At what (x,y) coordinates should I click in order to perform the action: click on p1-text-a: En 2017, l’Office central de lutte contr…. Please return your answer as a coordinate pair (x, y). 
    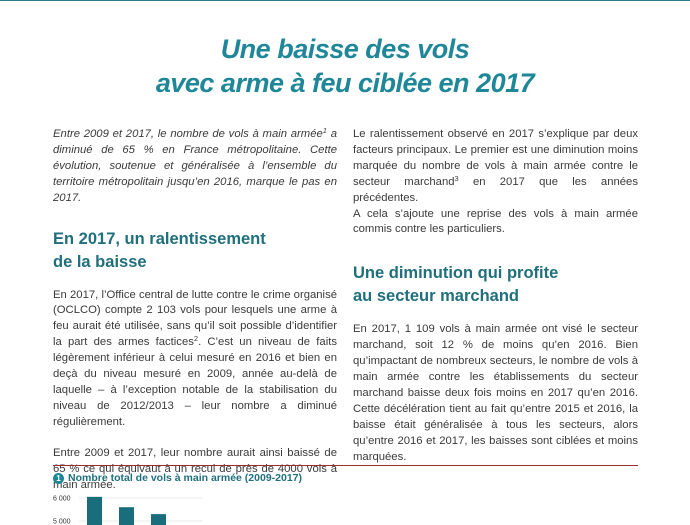
    Looking at the image, I should click on (195, 318).